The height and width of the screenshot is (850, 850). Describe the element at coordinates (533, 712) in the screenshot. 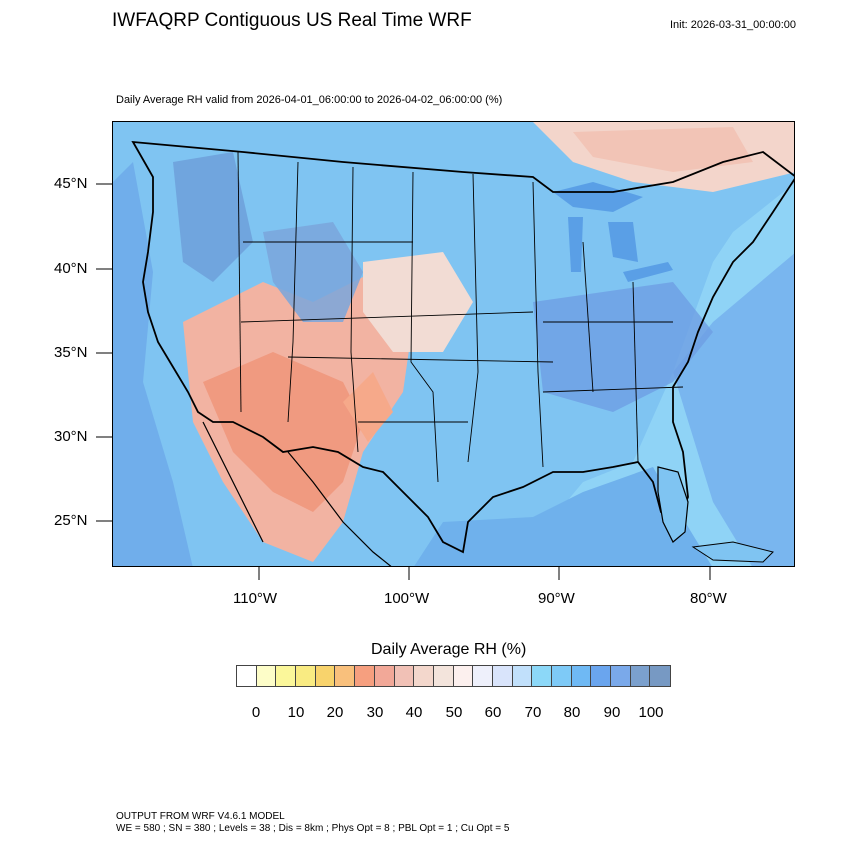

I see `colorbar-label-70: 70` at that location.